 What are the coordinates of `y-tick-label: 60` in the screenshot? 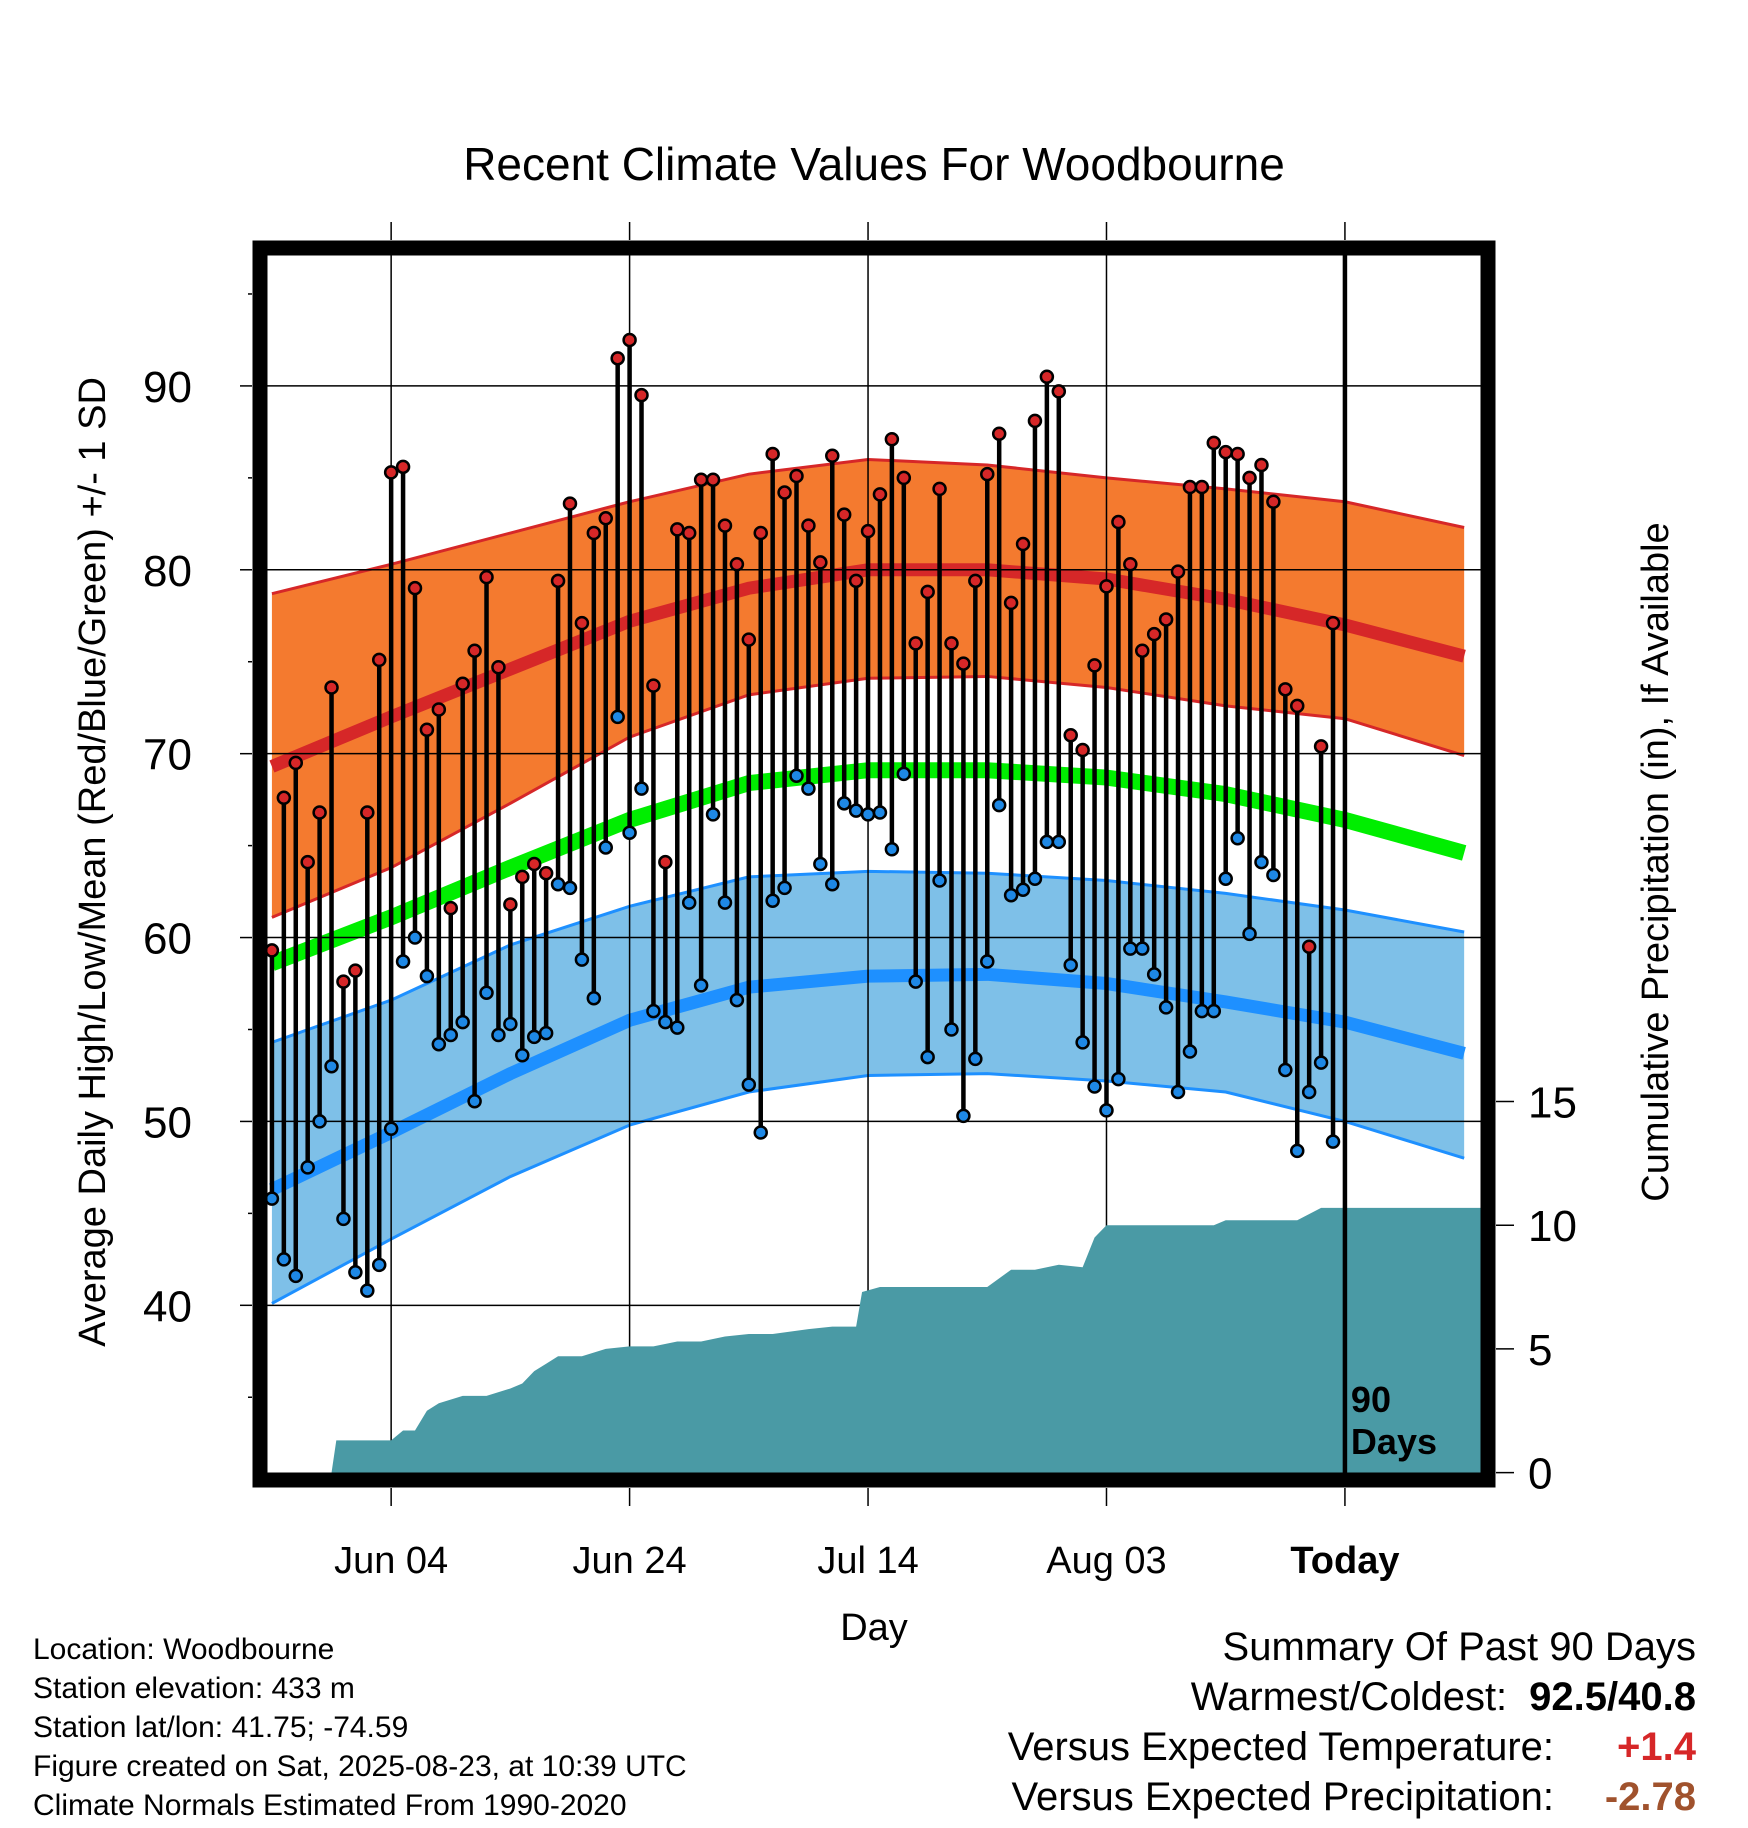 It's located at (167, 939).